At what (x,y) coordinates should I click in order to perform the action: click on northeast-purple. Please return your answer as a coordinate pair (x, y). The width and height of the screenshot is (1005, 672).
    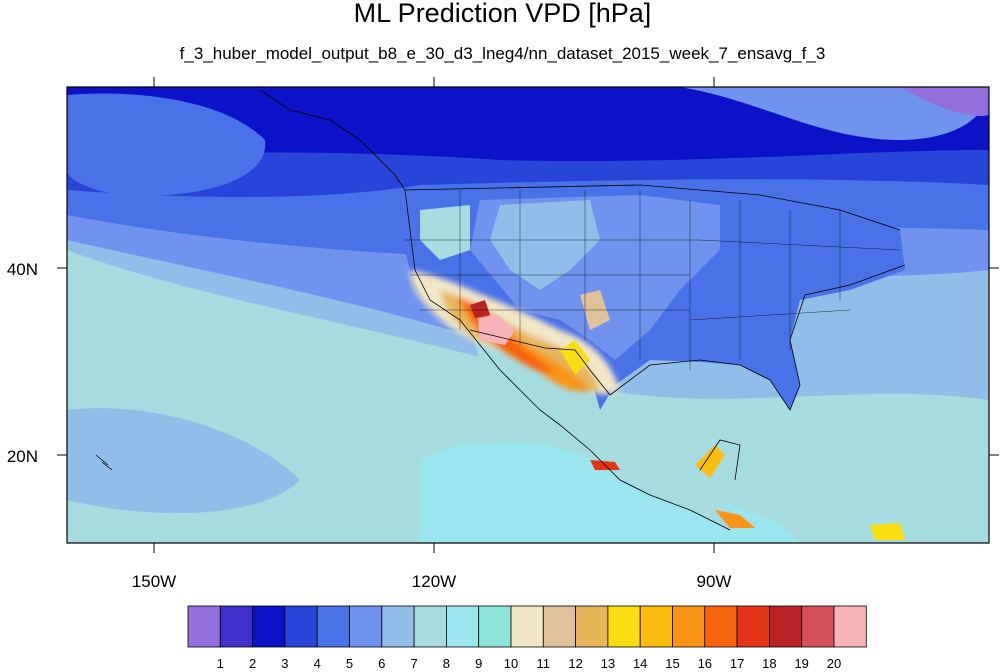
    Looking at the image, I should click on (944, 101).